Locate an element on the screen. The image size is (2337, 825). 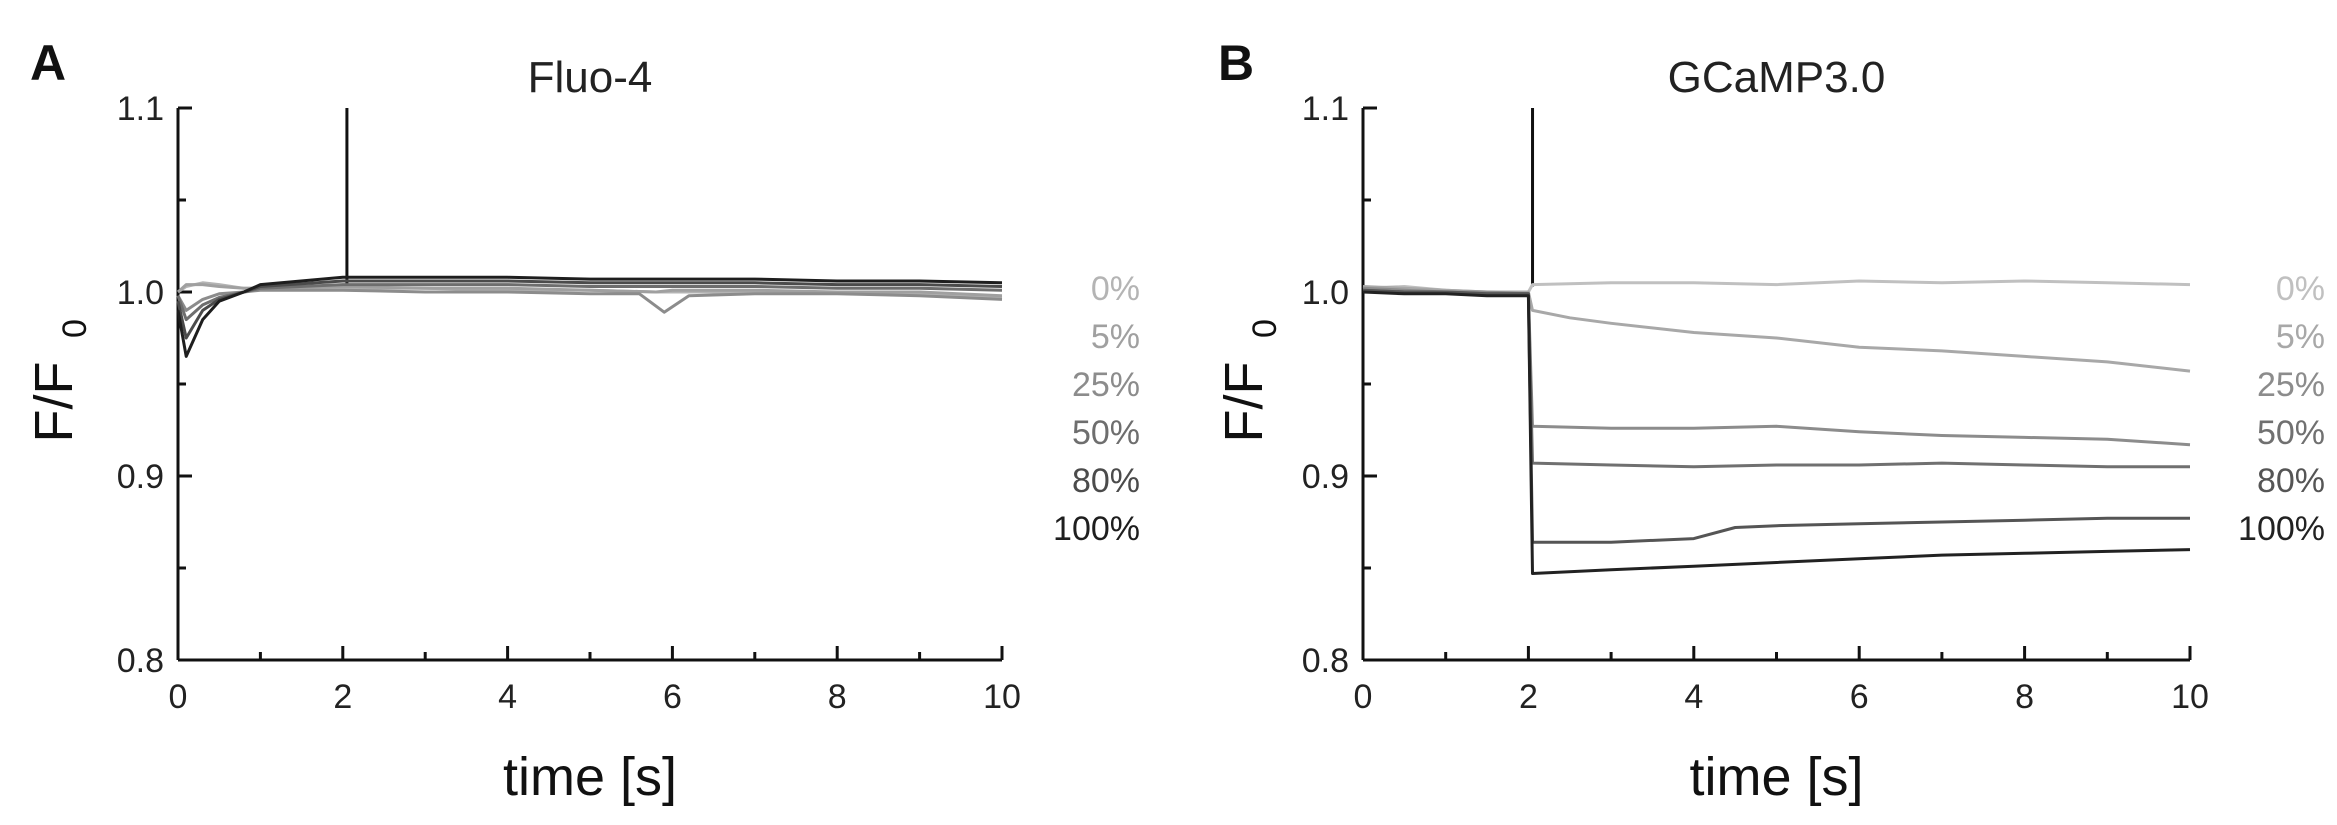
chart-title: GCaMP3.0 is located at coordinates (1777, 77).